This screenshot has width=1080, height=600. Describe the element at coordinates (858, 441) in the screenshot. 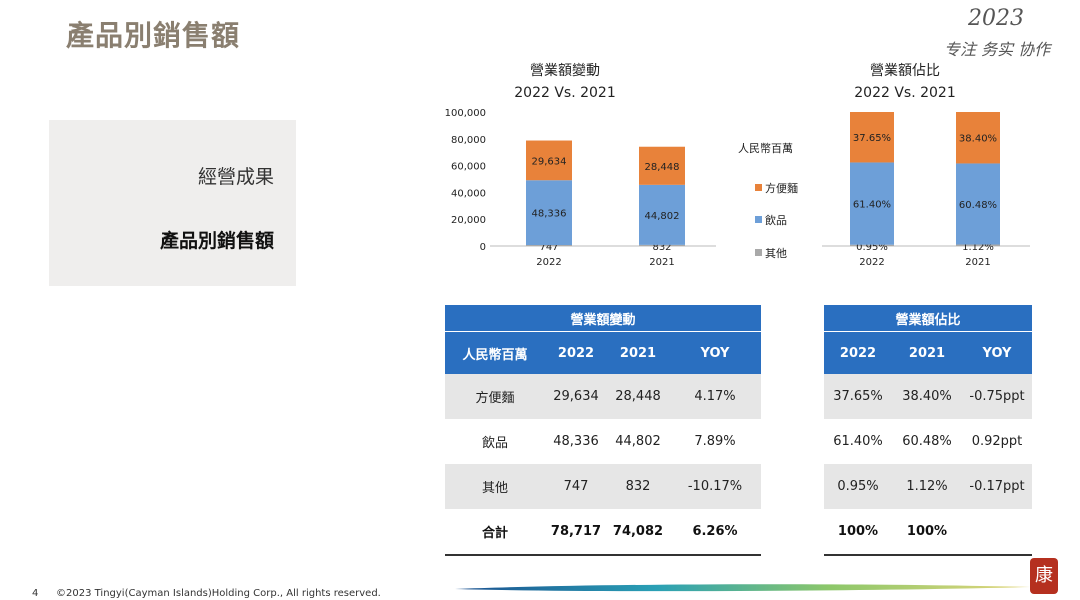

I see `table2-cell: 61.40%` at that location.